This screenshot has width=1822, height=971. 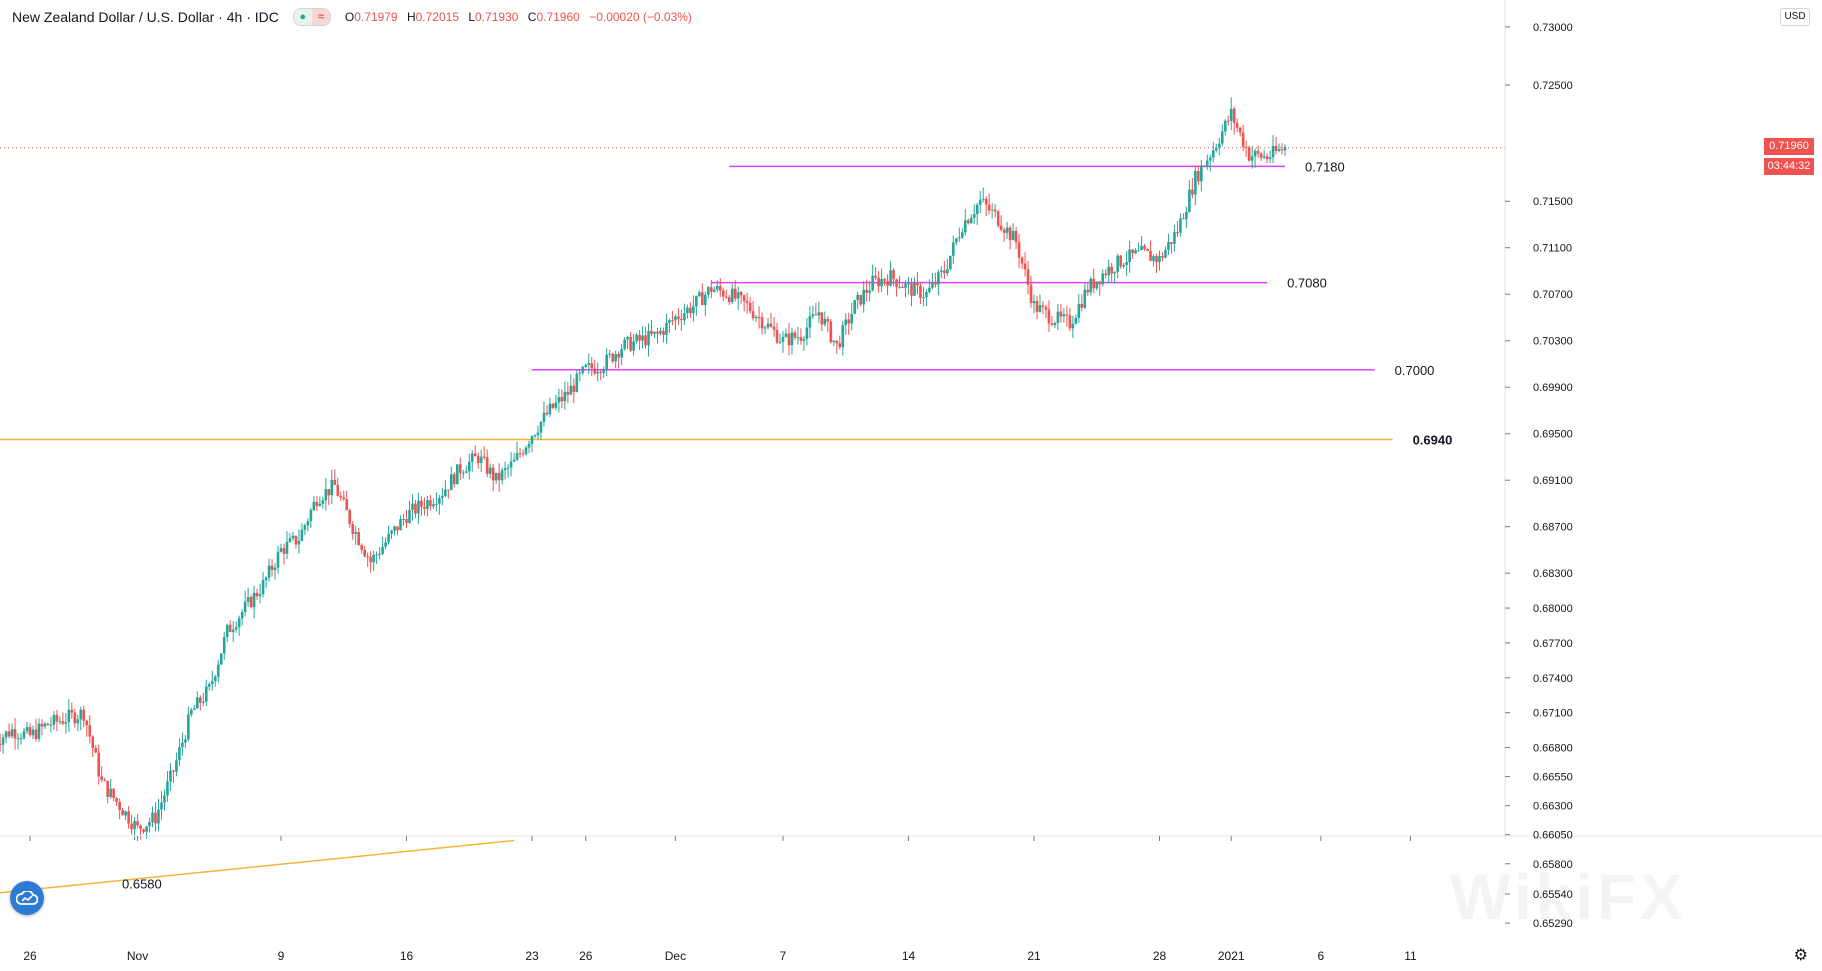 What do you see at coordinates (1553, 28) in the screenshot?
I see `price-tick-label: 0.73000` at bounding box center [1553, 28].